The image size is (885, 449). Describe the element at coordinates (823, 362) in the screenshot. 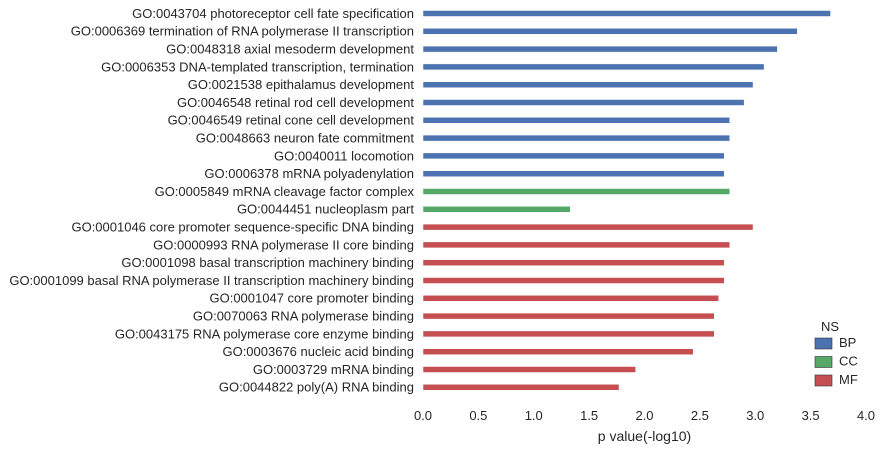

I see `legend-swatch-cc` at that location.